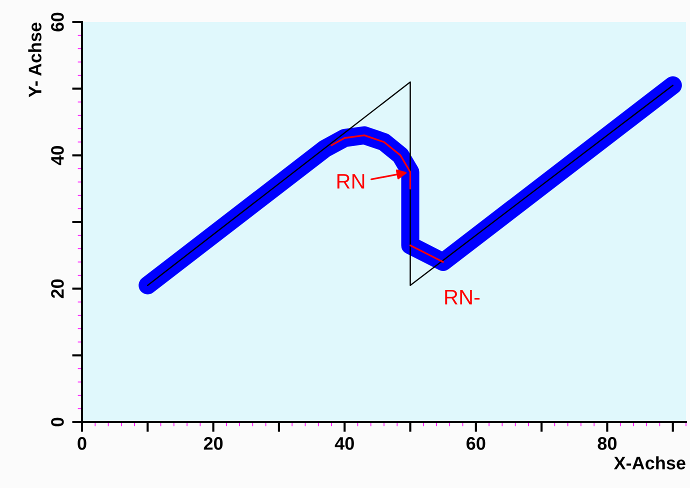 This screenshot has width=690, height=488. What do you see at coordinates (57, 156) in the screenshot?
I see `y-tick-label: 40` at bounding box center [57, 156].